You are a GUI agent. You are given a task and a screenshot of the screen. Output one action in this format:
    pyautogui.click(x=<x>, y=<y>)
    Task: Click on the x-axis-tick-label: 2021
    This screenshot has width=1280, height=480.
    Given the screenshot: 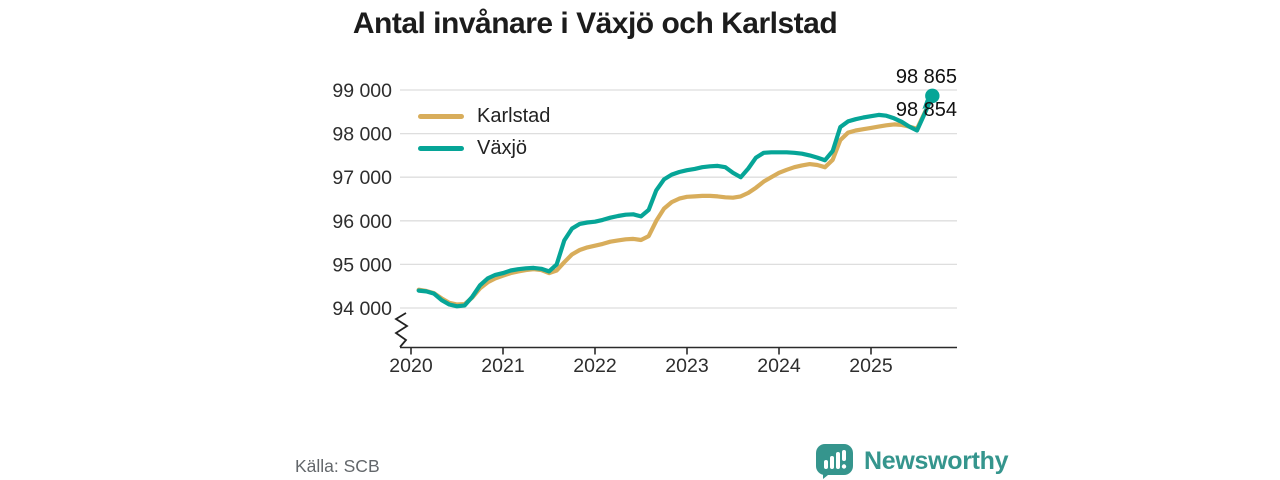 What is the action you would take?
    pyautogui.click(x=502, y=366)
    